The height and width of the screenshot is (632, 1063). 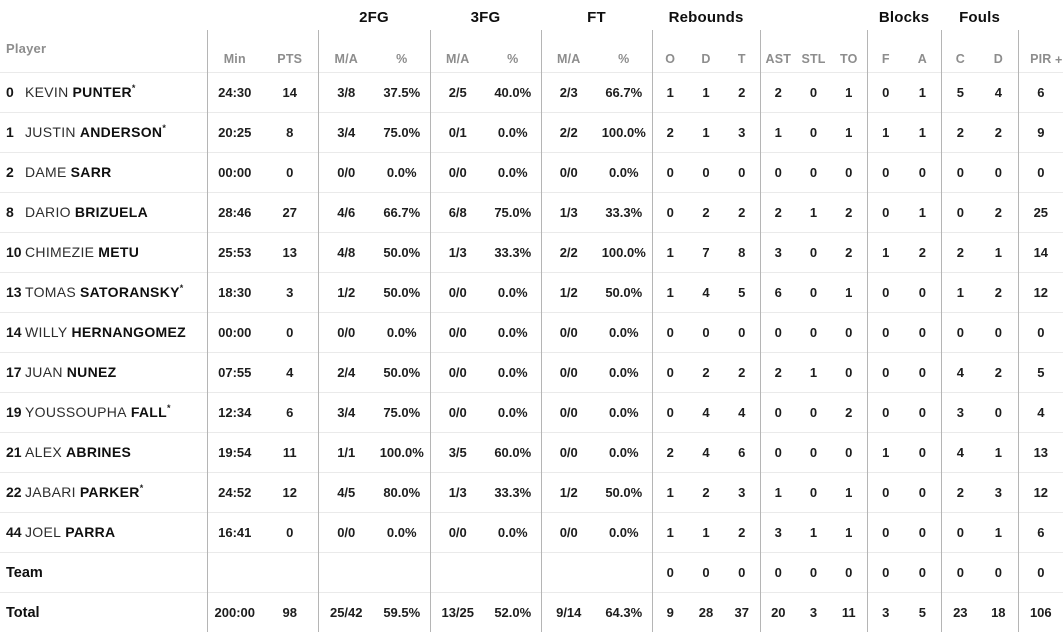 What do you see at coordinates (402, 572) in the screenshot?
I see `stat-fg2p` at bounding box center [402, 572].